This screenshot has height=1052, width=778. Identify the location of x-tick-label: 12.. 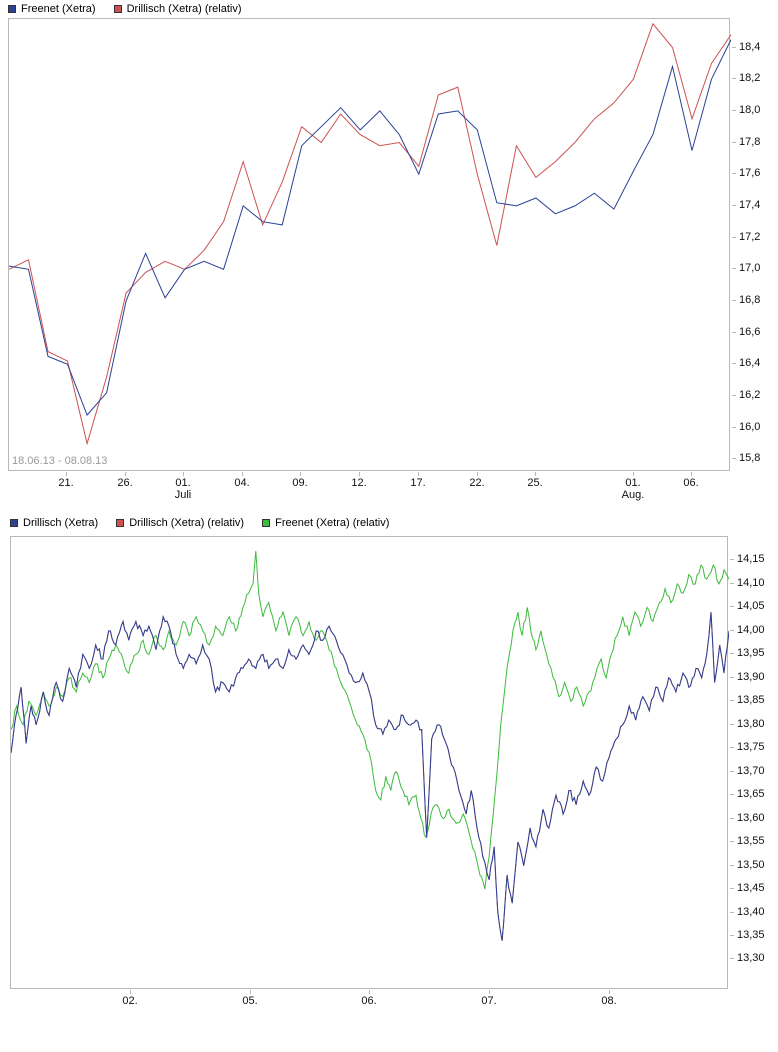
(359, 483).